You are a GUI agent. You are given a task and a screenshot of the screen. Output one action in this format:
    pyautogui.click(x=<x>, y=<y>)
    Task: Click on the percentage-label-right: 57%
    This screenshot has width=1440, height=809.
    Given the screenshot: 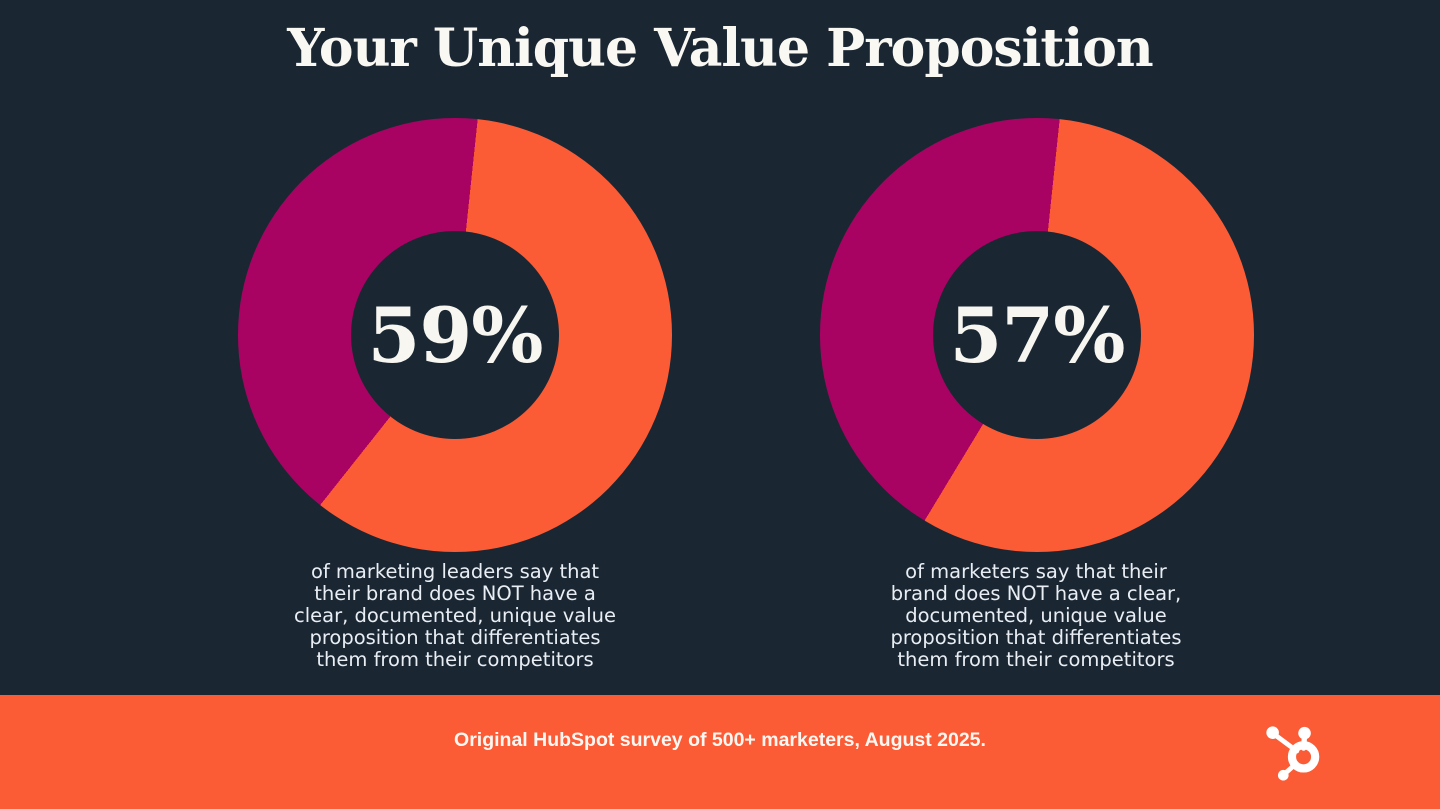 What is the action you would take?
    pyautogui.click(x=1037, y=335)
    